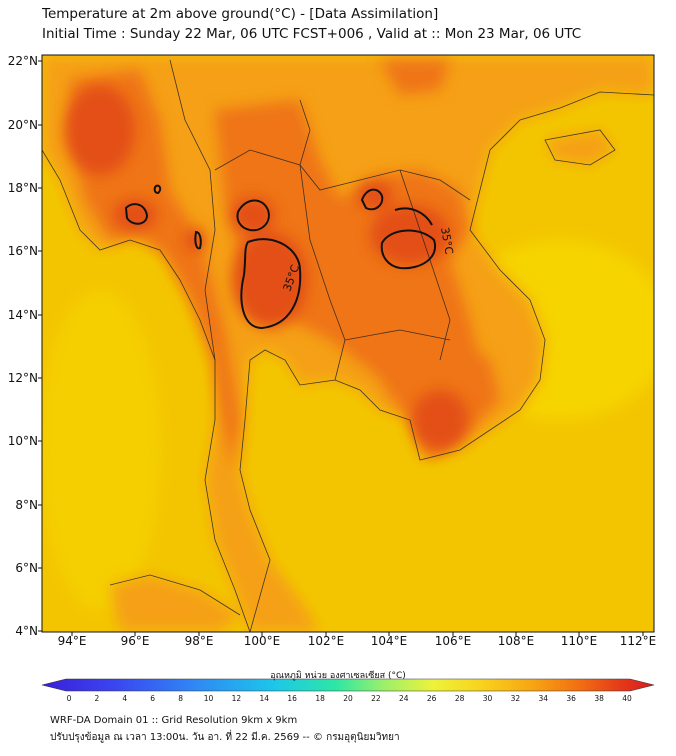 This screenshot has width=676, height=756. What do you see at coordinates (153, 698) in the screenshot?
I see `colorbar-tick-label: 6` at bounding box center [153, 698].